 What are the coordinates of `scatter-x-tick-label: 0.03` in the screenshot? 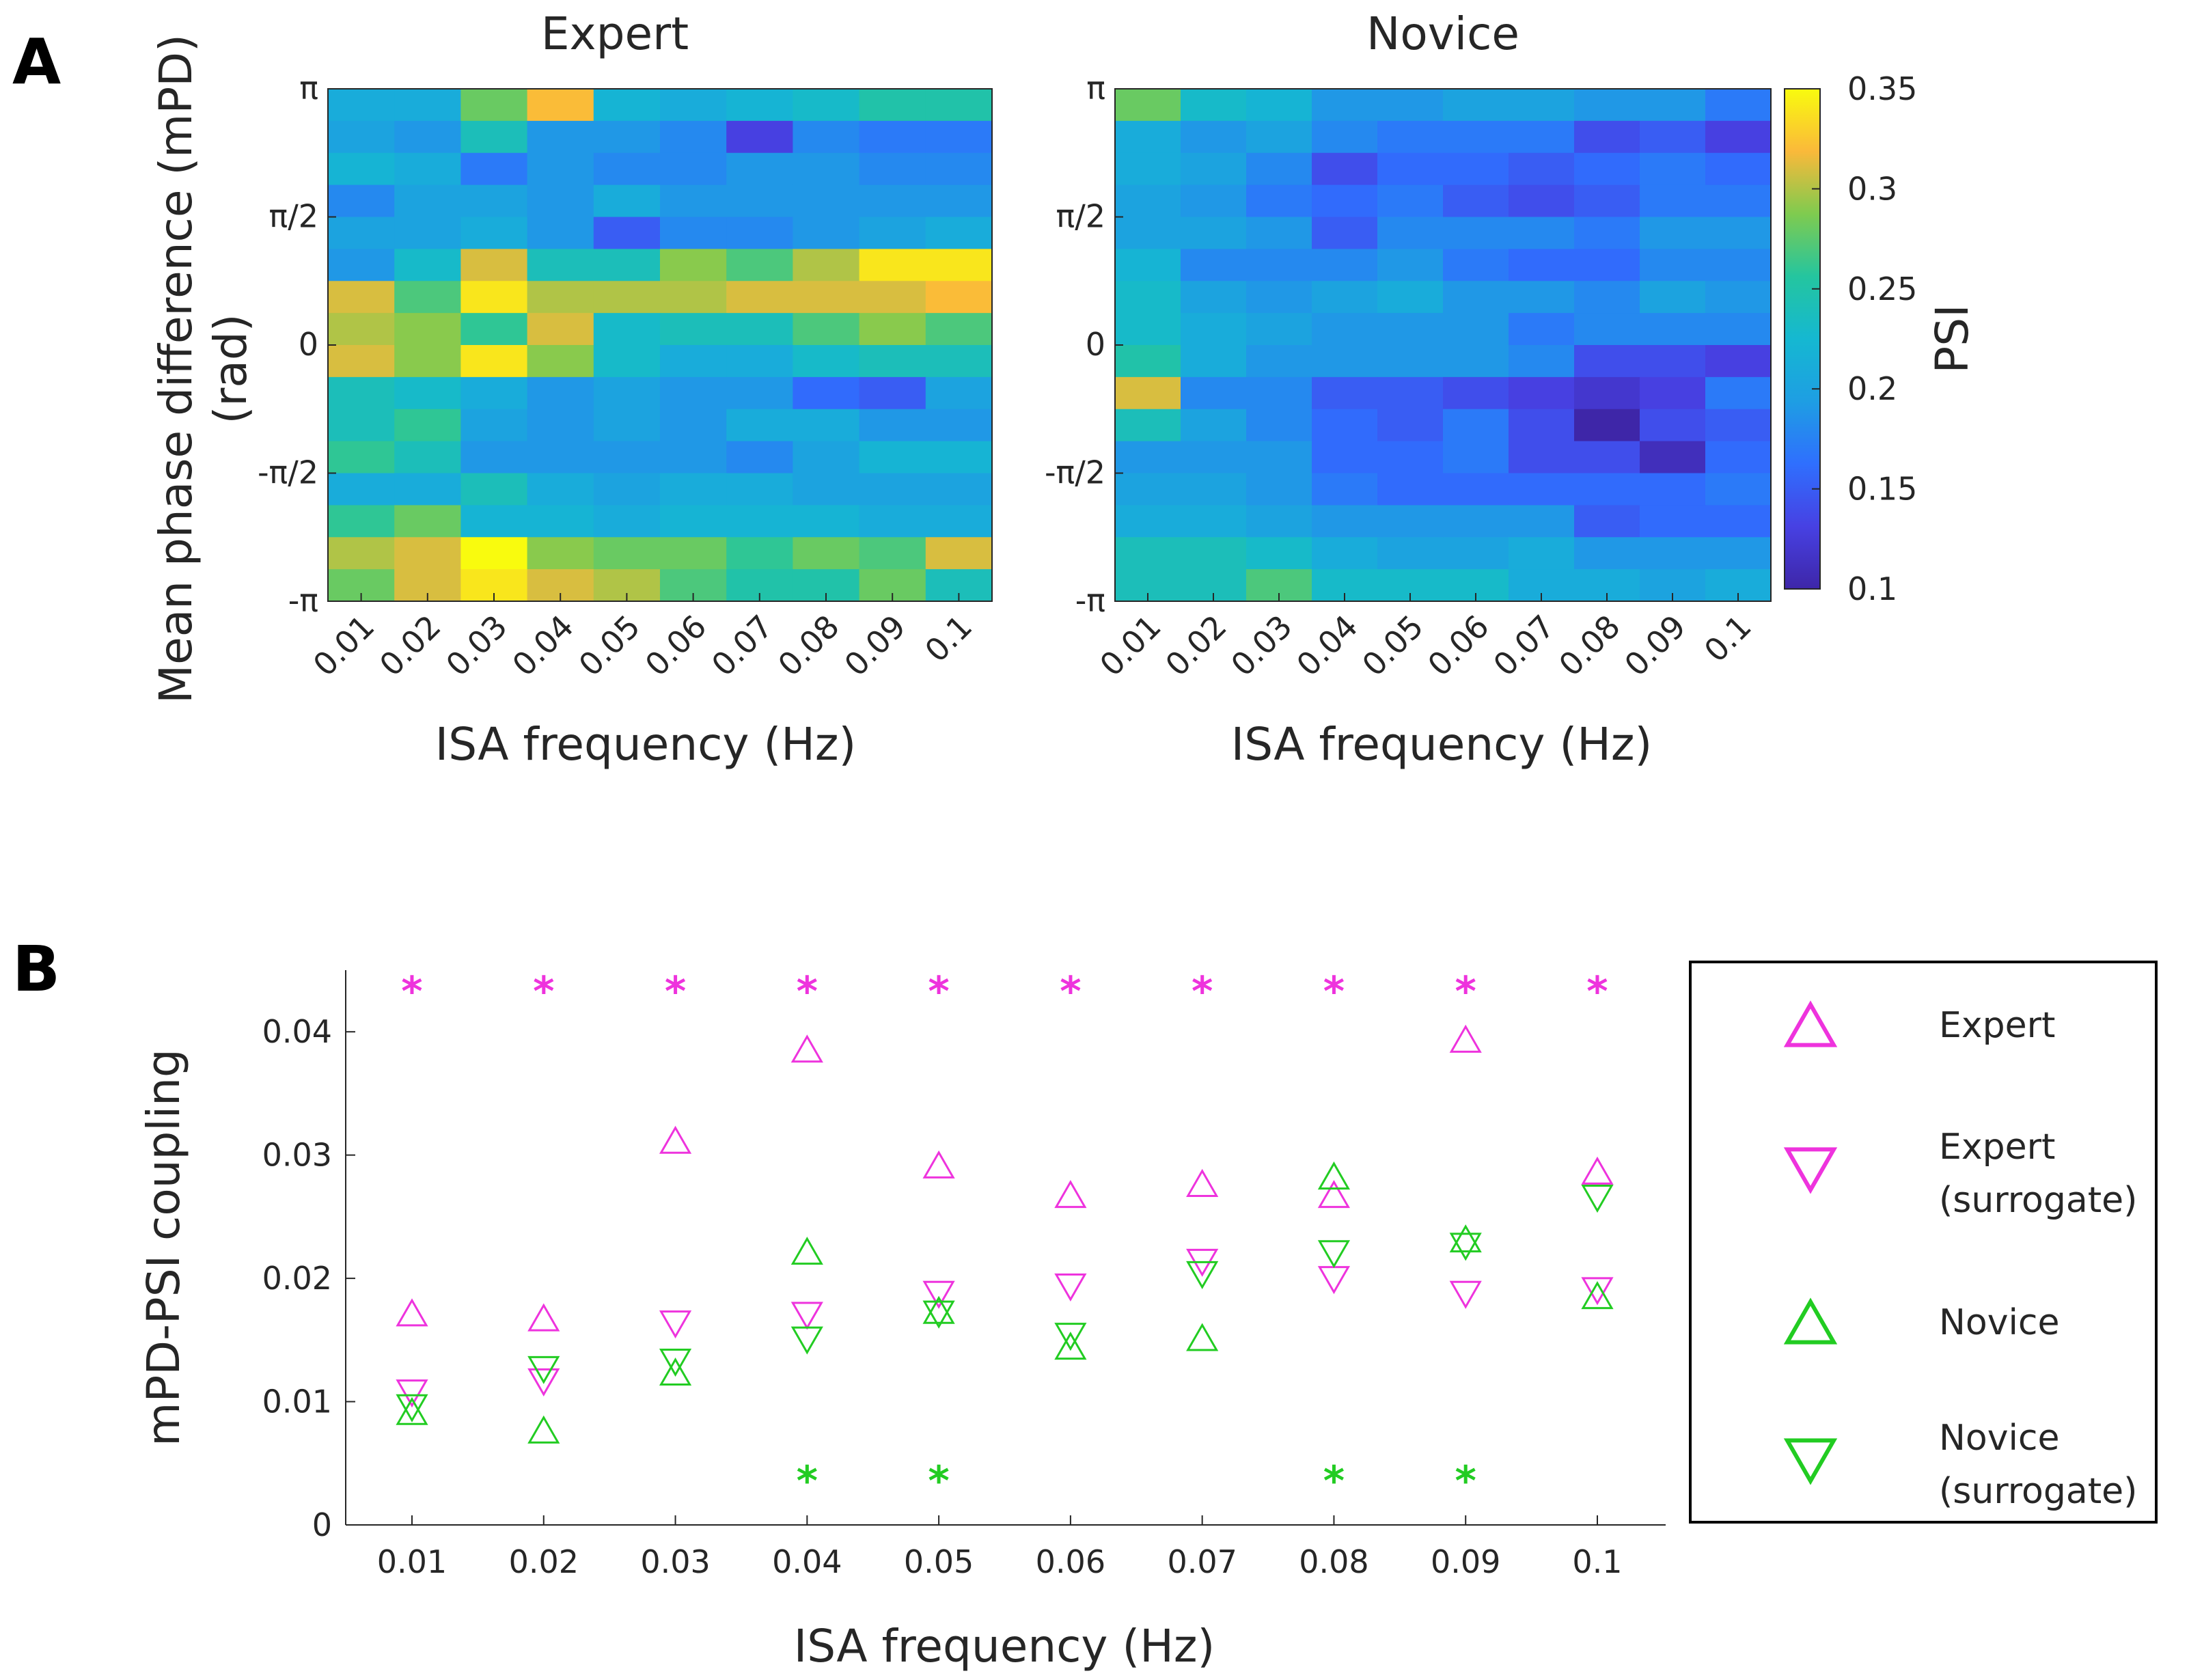 It's located at (675, 1561).